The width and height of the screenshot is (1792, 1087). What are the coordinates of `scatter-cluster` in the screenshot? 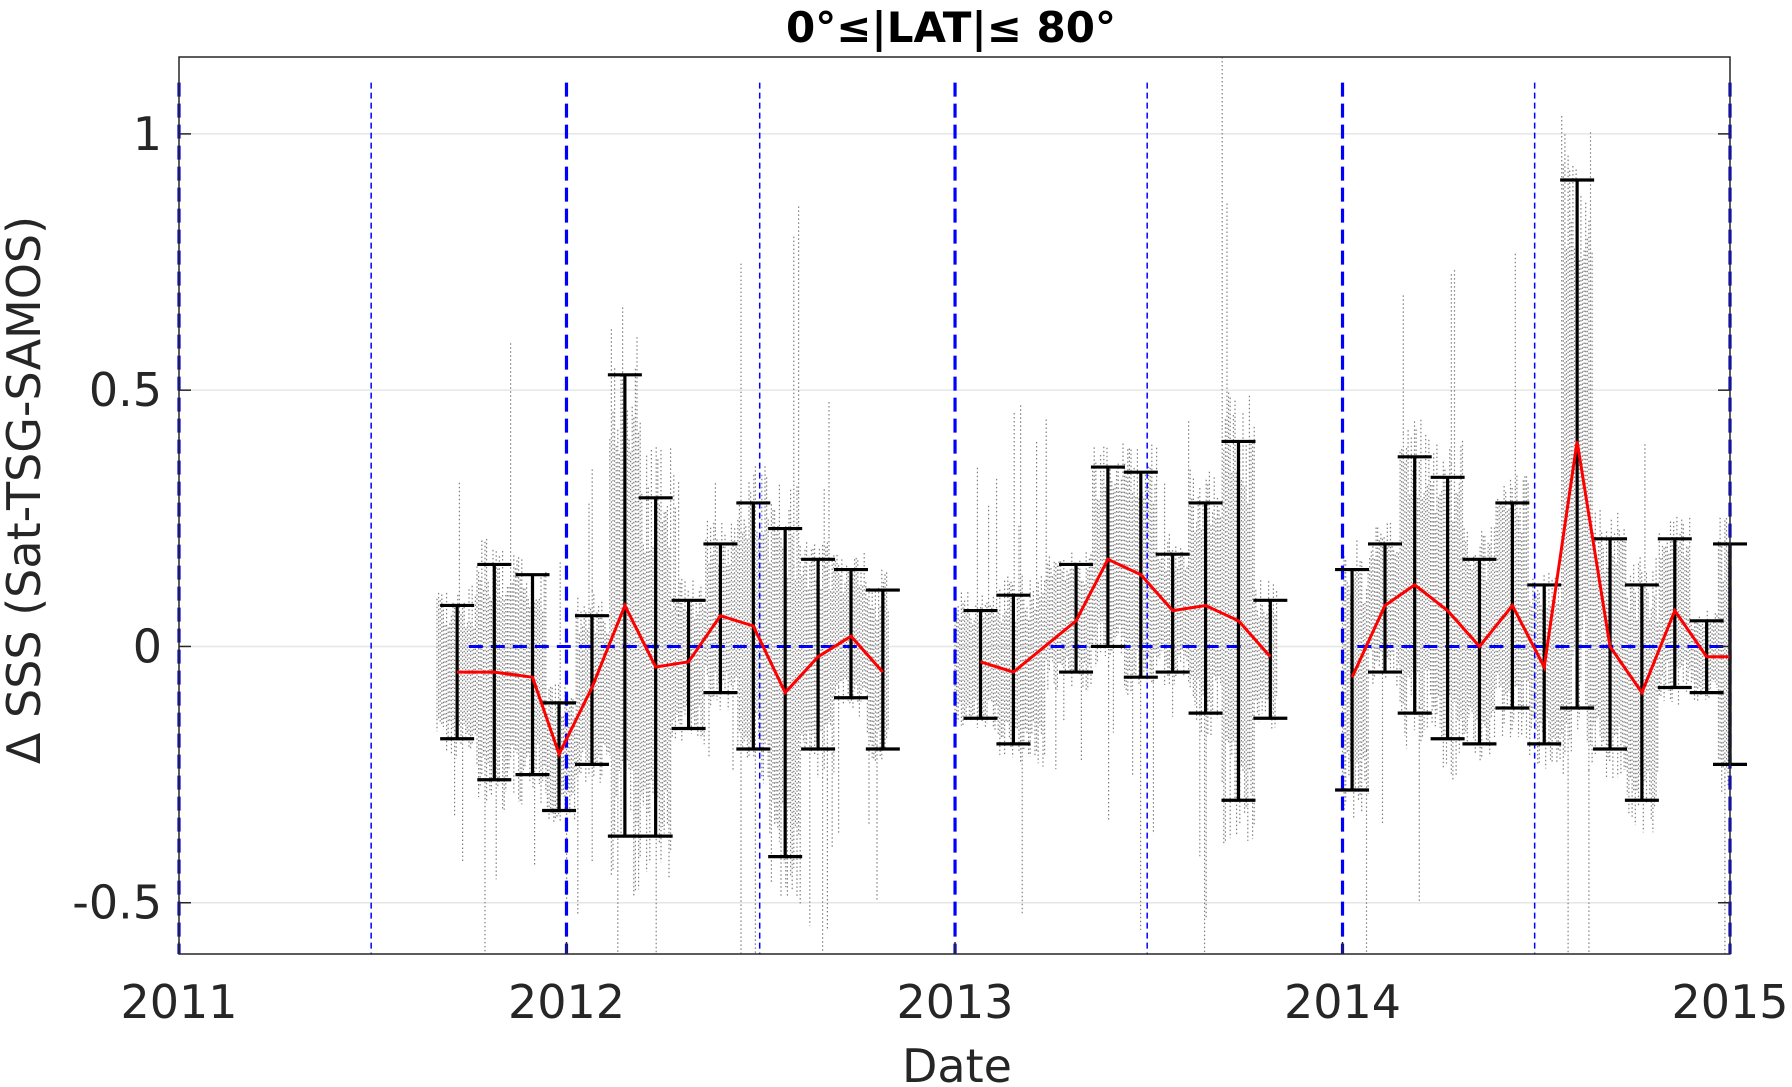 It's located at (1116, 505).